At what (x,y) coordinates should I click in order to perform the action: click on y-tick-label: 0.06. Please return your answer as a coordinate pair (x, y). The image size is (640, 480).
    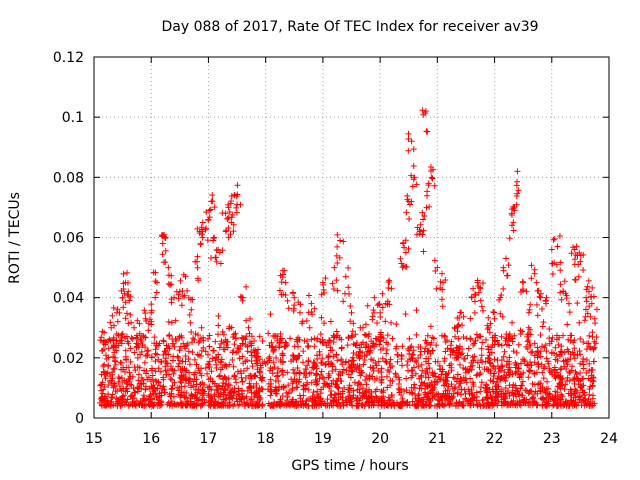
    Looking at the image, I should click on (68, 239).